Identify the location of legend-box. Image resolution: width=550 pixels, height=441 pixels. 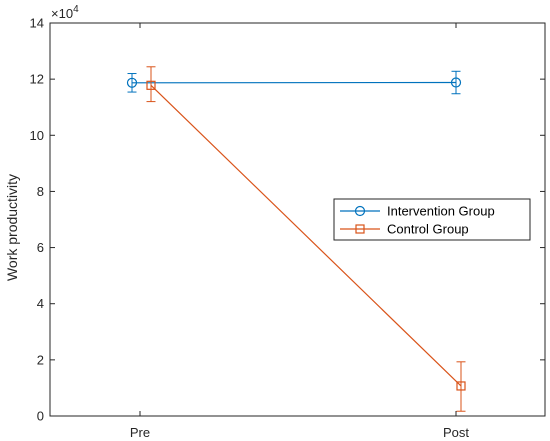
(432, 219).